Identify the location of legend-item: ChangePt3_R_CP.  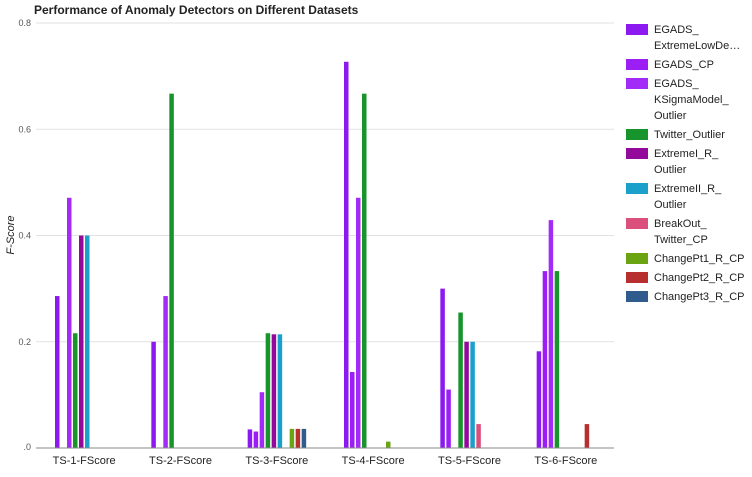
(685, 297).